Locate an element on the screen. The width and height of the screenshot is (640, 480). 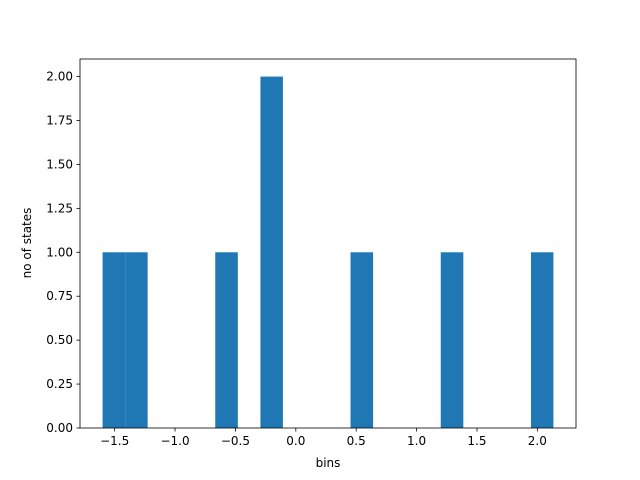
x-tick-label: 2.0 is located at coordinates (537, 441).